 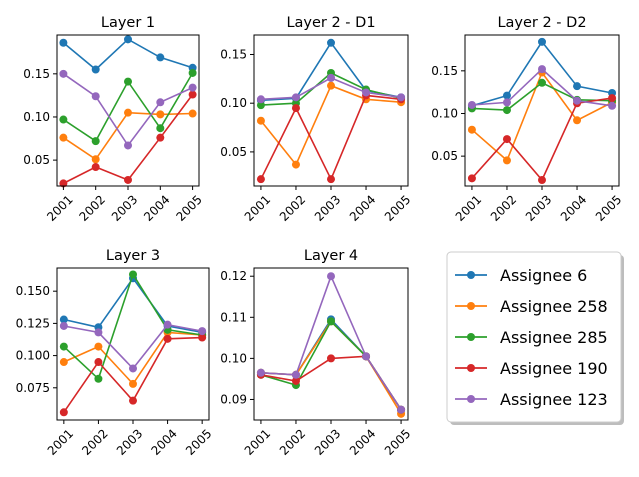 What do you see at coordinates (573, 207) in the screenshot?
I see `x-tick-label: 2004` at bounding box center [573, 207].